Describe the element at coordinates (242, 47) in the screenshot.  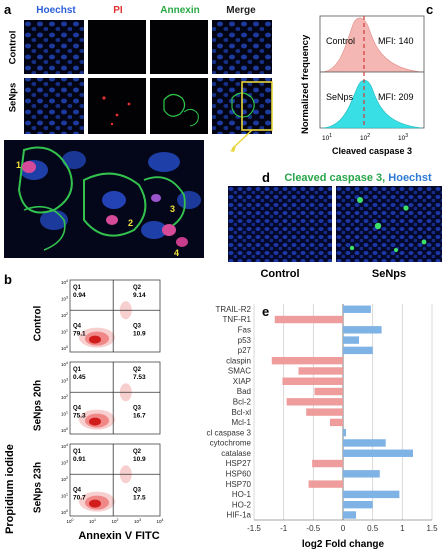
I see `control-merge-image` at that location.